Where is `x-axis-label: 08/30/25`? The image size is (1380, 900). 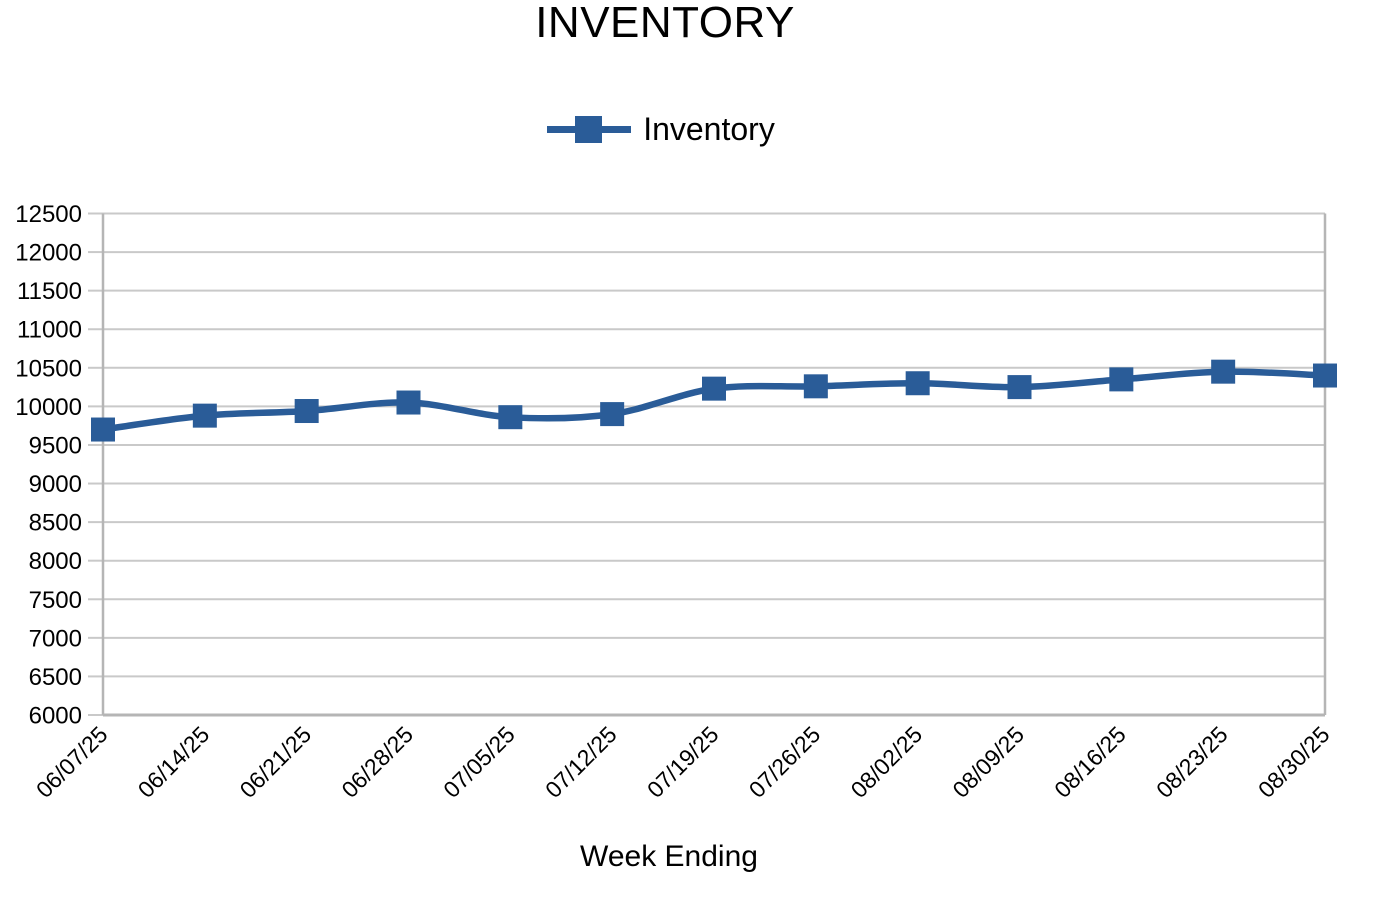 x-axis-label: 08/30/25 is located at coordinates (1294, 762).